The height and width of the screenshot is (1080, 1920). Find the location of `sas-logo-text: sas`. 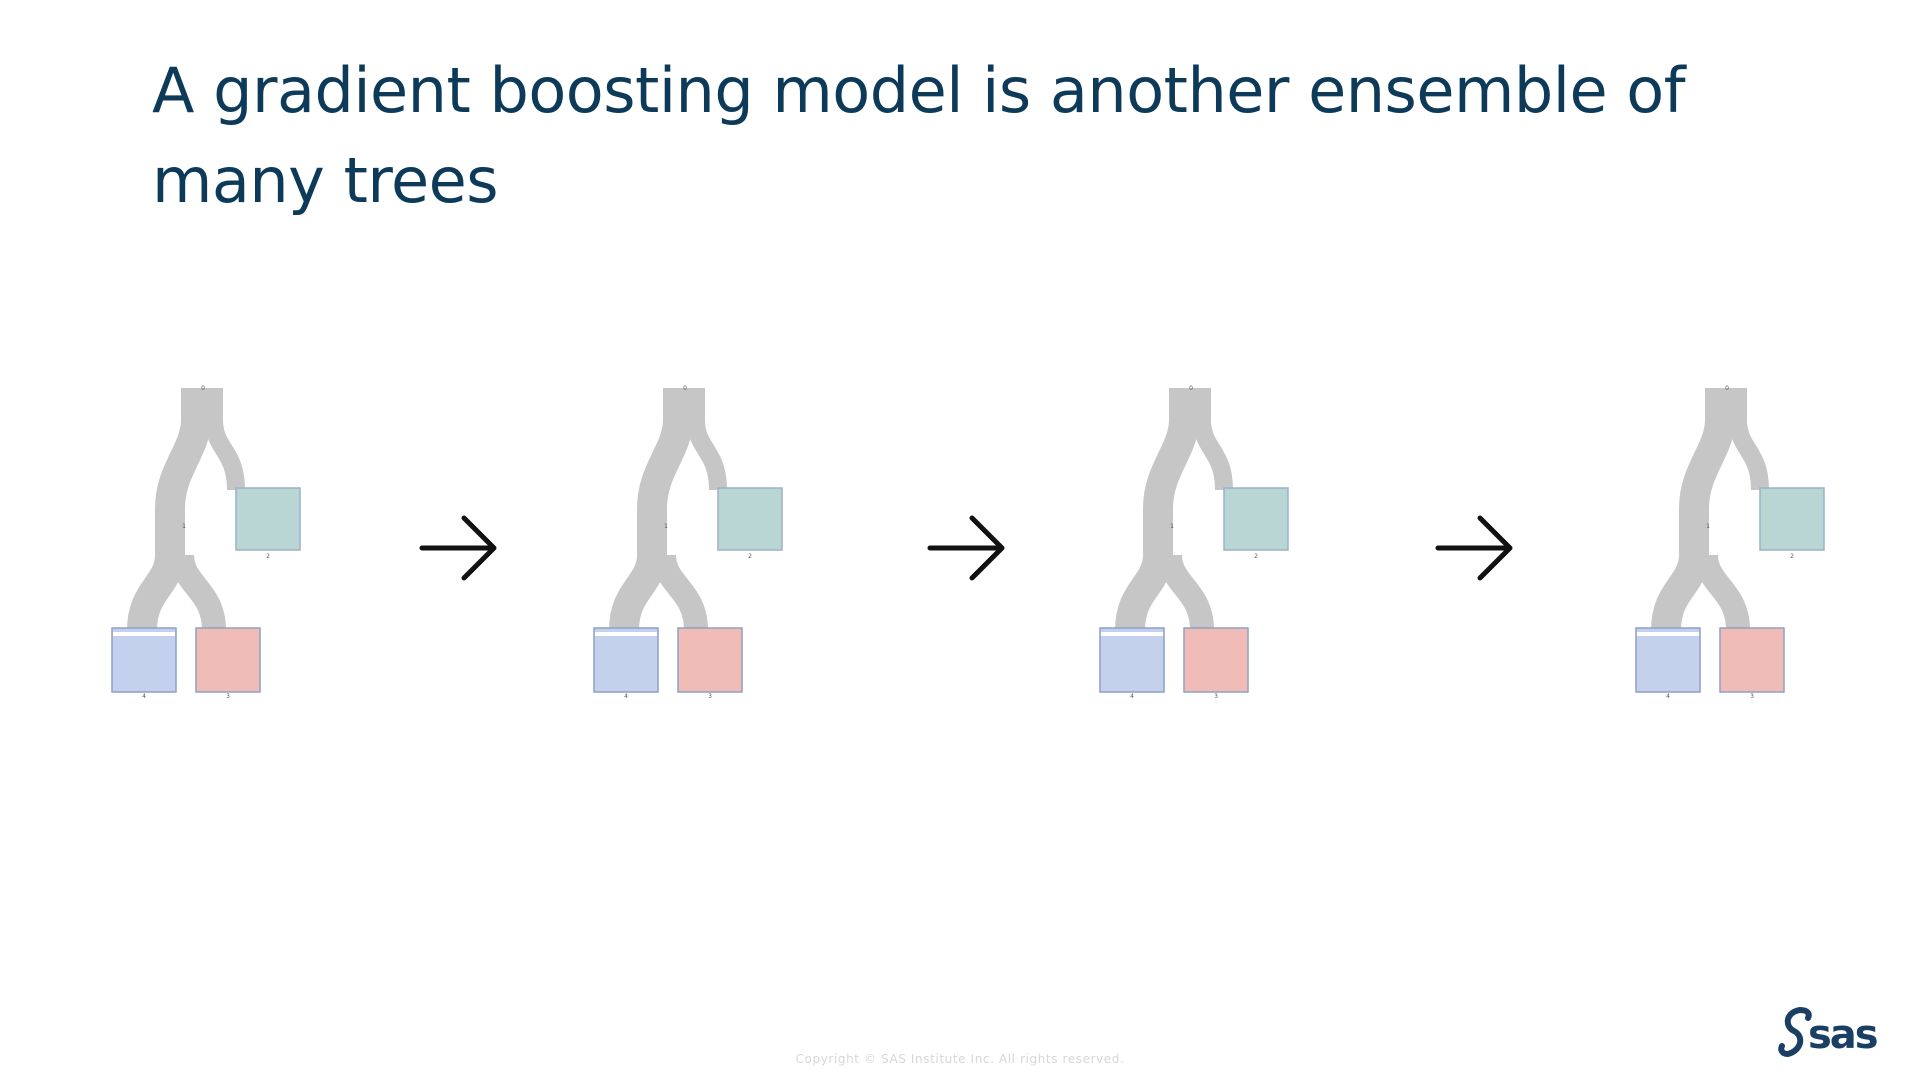

sas-logo-text: sas is located at coordinates (1842, 1035).